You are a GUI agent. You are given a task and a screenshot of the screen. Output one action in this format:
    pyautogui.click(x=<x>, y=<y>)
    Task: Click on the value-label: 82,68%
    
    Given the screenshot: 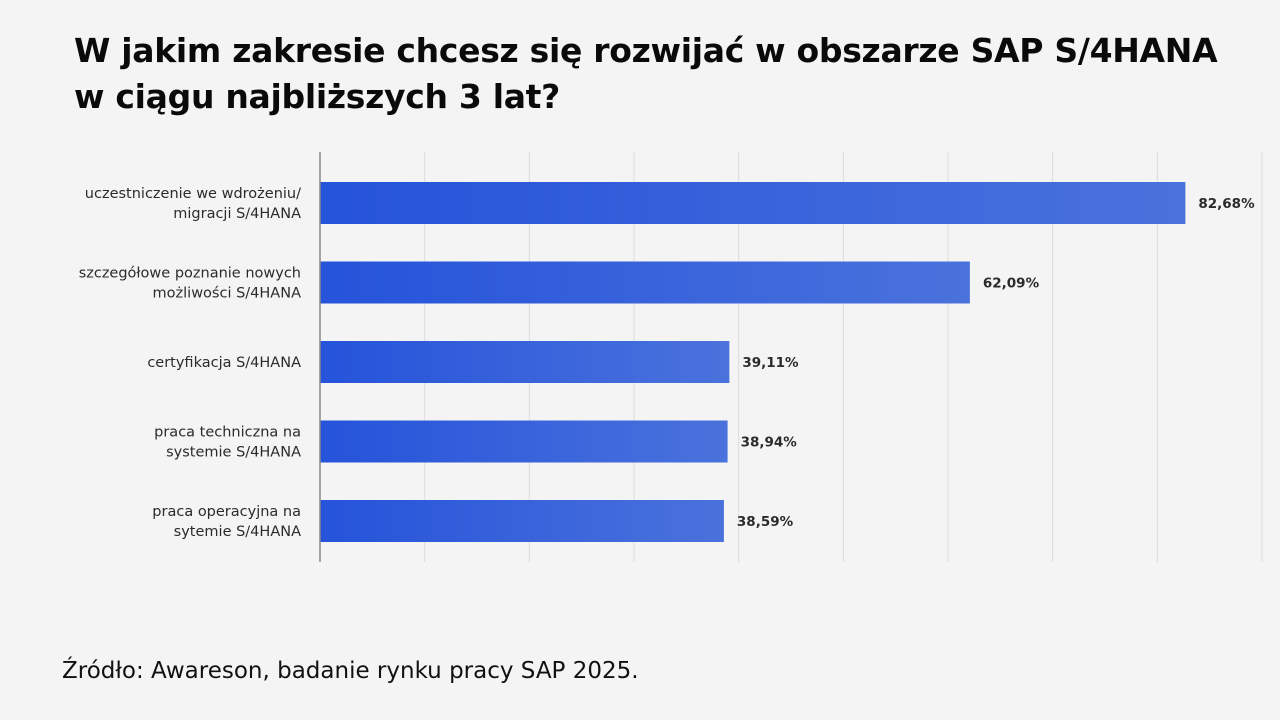 What is the action you would take?
    pyautogui.click(x=1226, y=204)
    